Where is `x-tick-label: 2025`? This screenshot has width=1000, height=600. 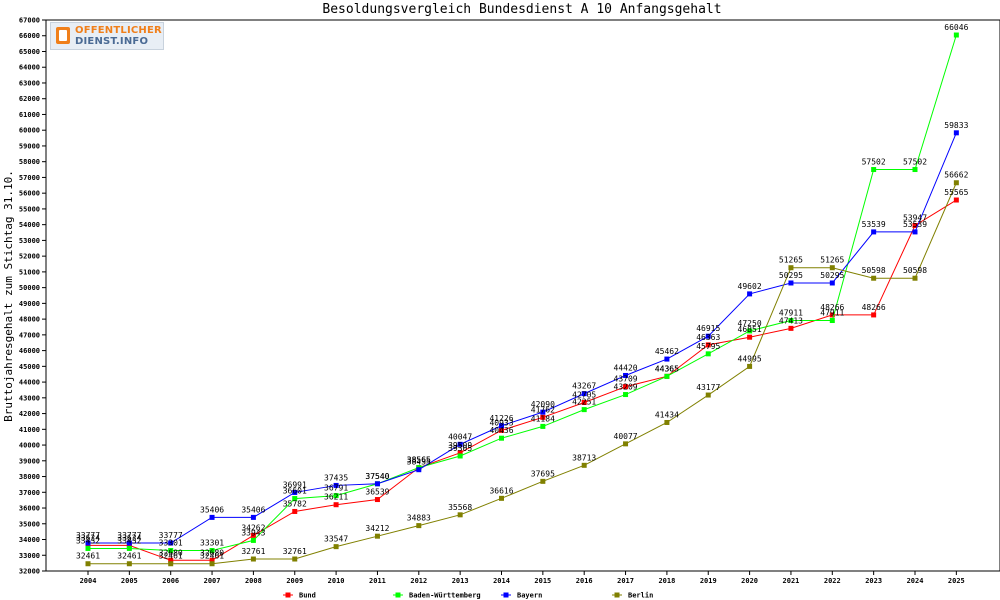
x-tick-label: 2025 is located at coordinates (956, 581).